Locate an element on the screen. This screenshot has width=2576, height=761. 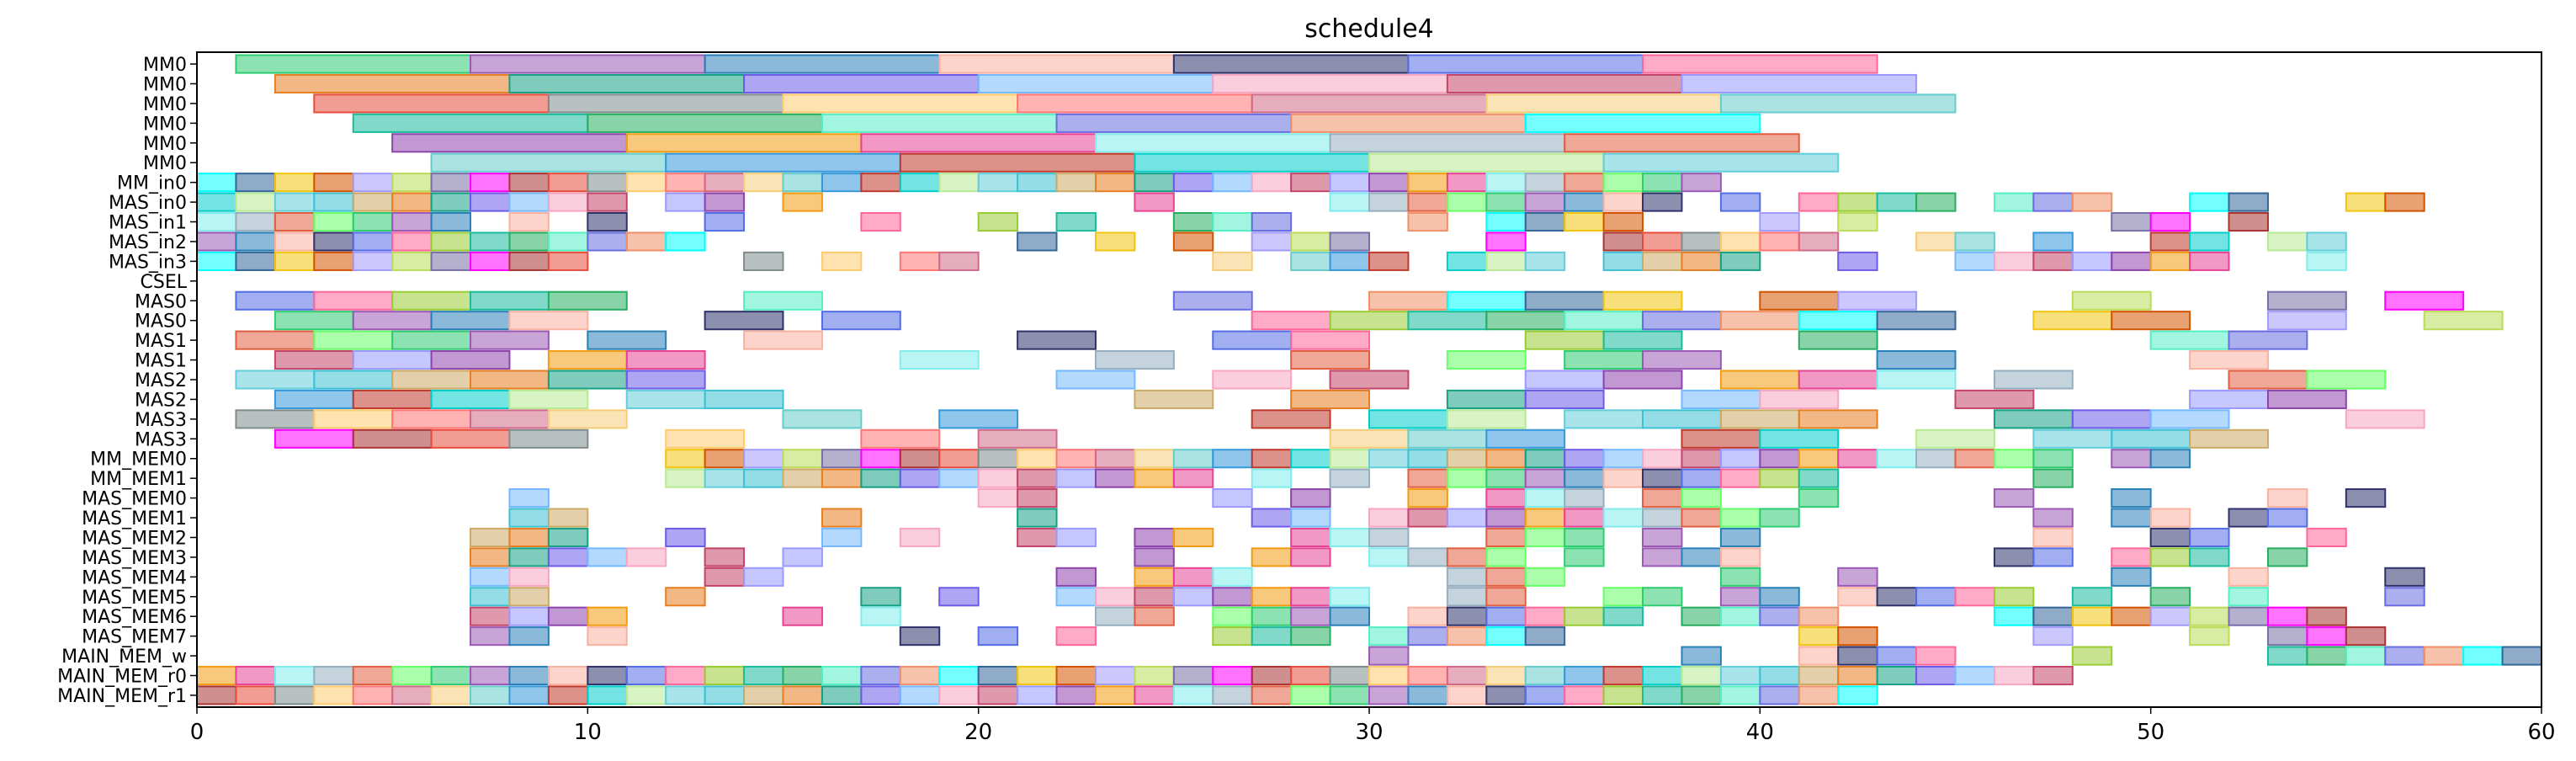
y-tick-label: MM_MEM1 is located at coordinates (138, 479).